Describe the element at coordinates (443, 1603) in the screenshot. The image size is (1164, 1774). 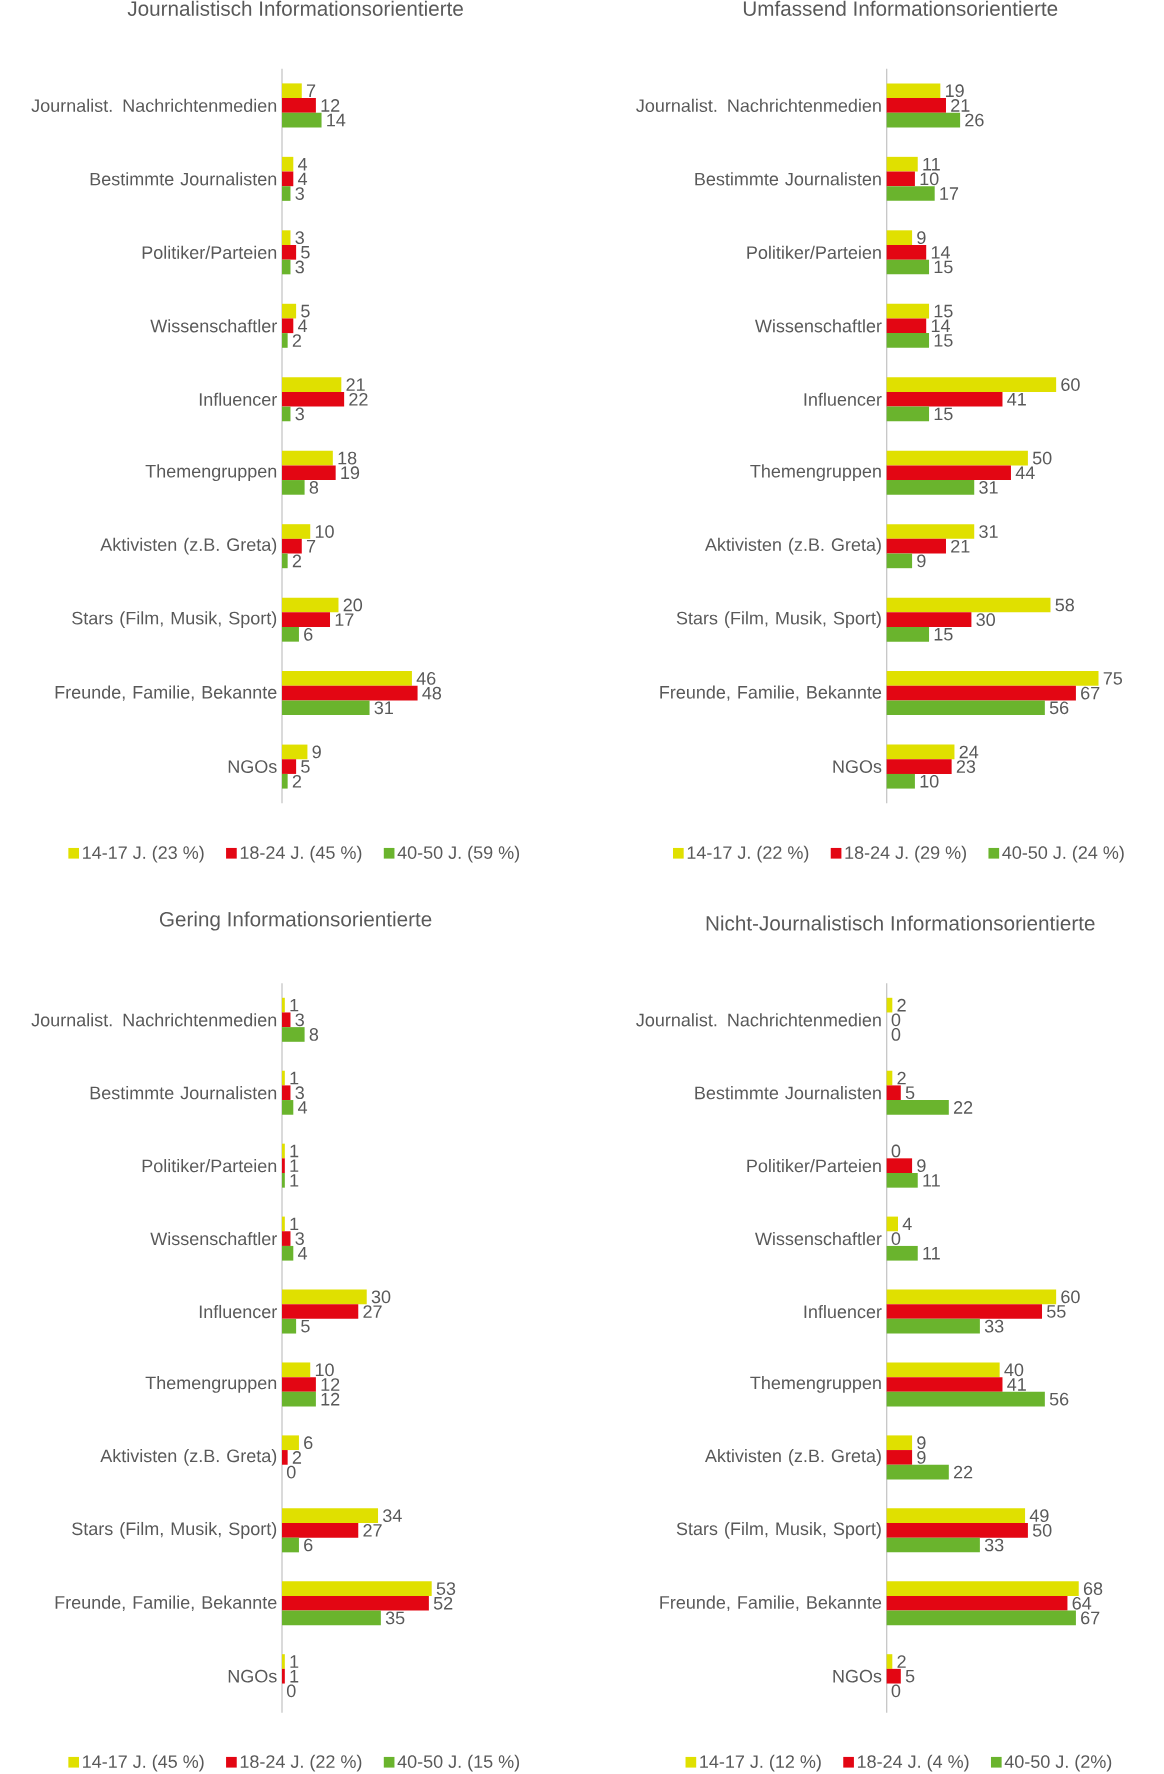
I see `data-label: 52` at that location.